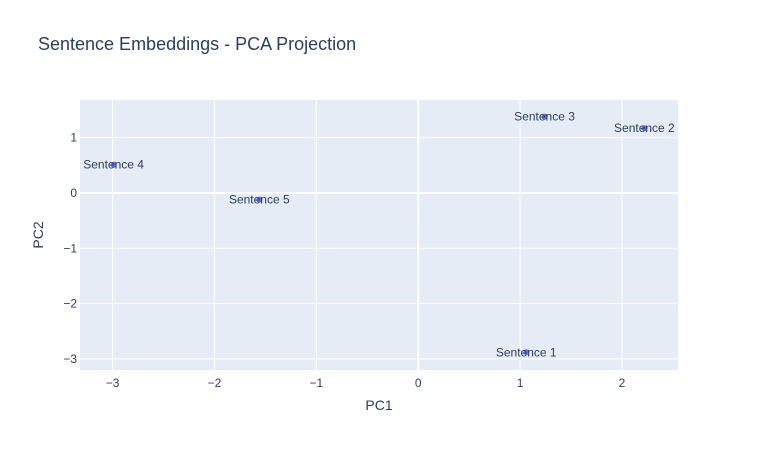 This screenshot has width=758, height=450. What do you see at coordinates (73, 193) in the screenshot?
I see `y-tick-label: 0` at bounding box center [73, 193].